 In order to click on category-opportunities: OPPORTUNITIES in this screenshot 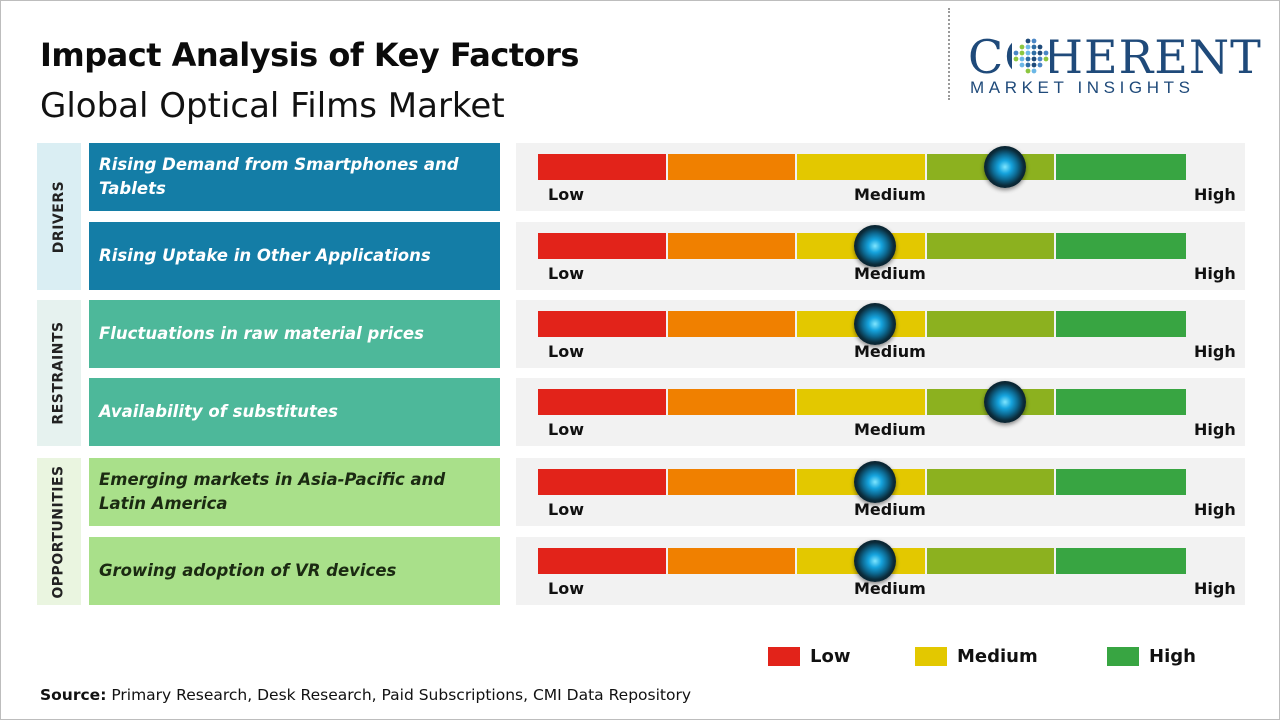, I will do `click(59, 531)`.